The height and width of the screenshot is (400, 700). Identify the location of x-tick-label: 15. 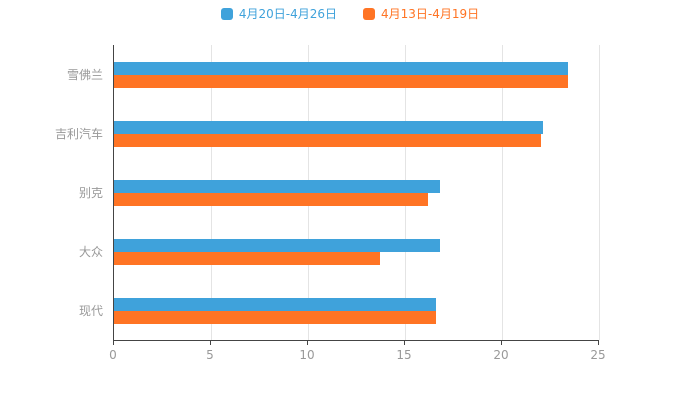
(404, 355).